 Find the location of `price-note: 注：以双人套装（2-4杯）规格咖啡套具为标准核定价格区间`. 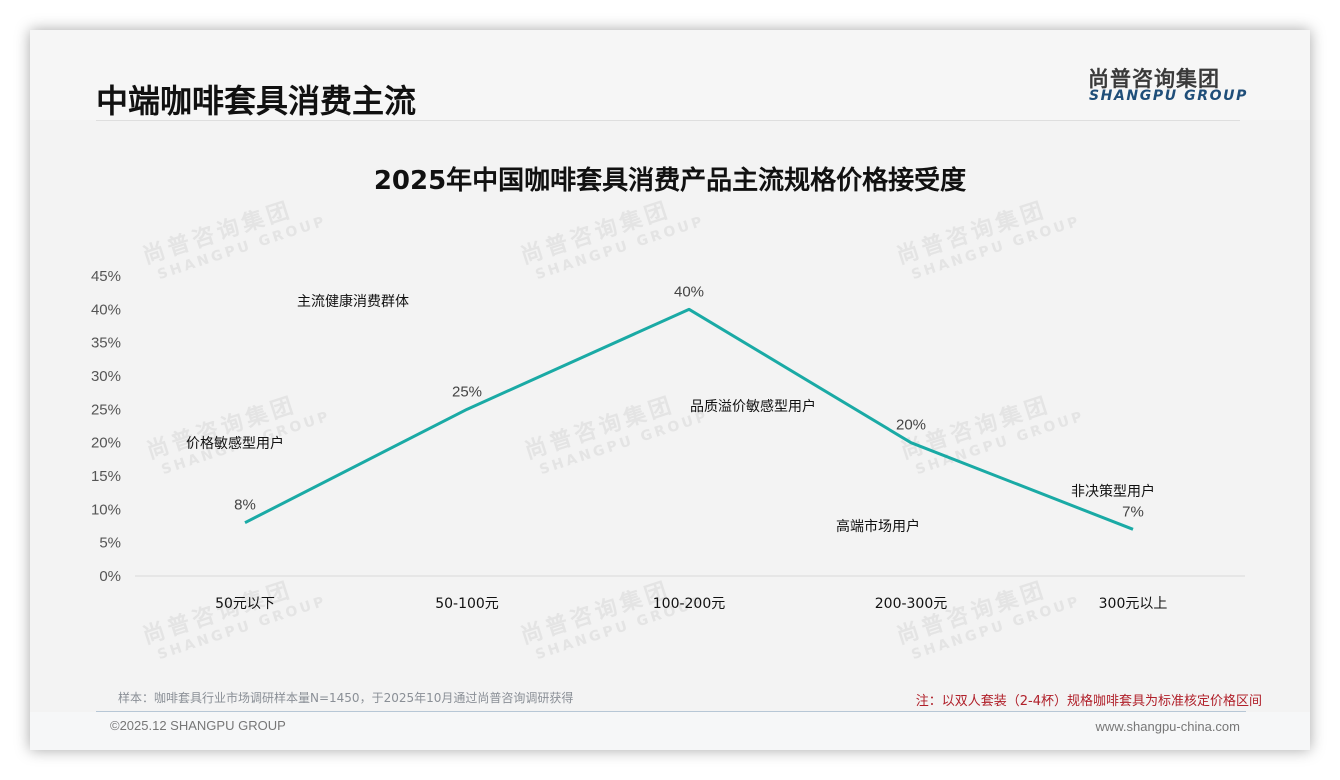

price-note: 注：以双人套装（2-4杯）规格咖啡套具为标准核定价格区间 is located at coordinates (1088, 701).